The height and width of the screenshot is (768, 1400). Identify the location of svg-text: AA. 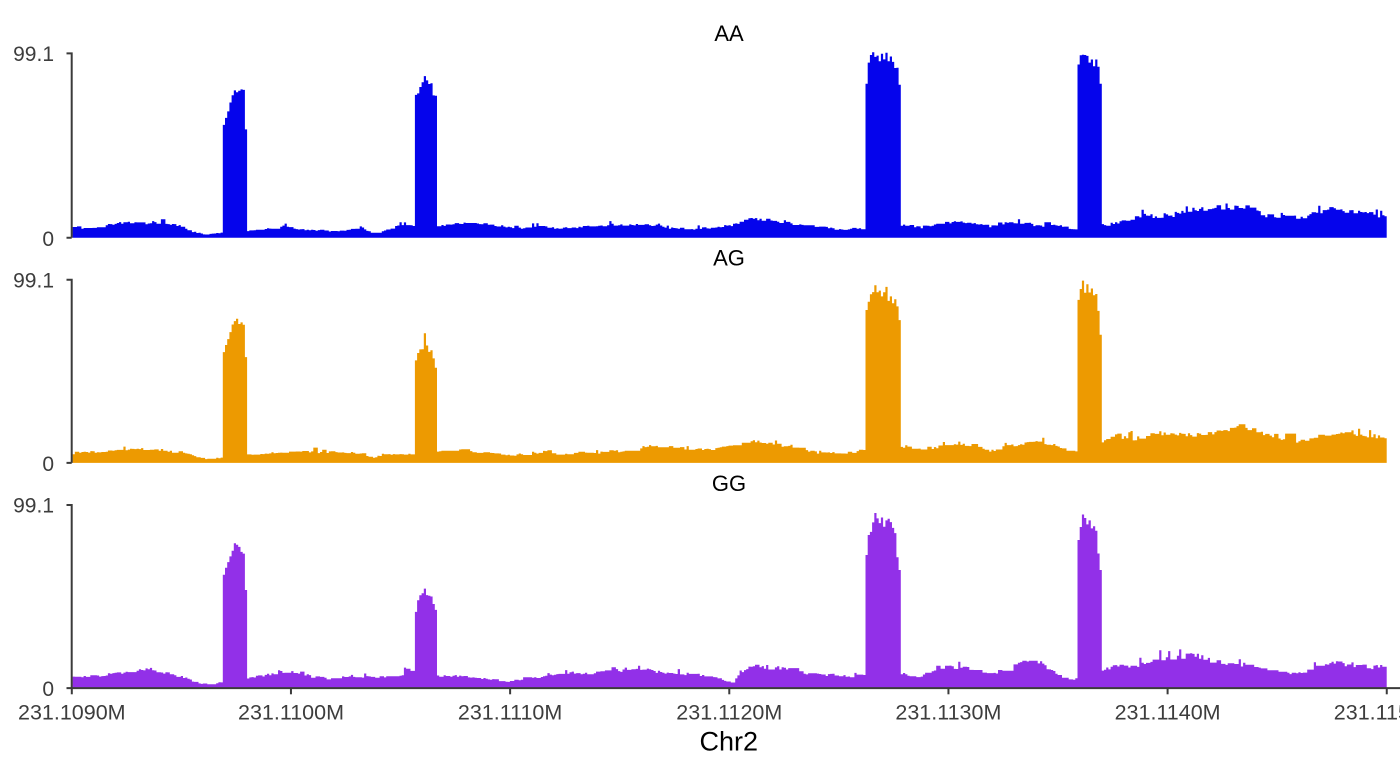
(729, 33).